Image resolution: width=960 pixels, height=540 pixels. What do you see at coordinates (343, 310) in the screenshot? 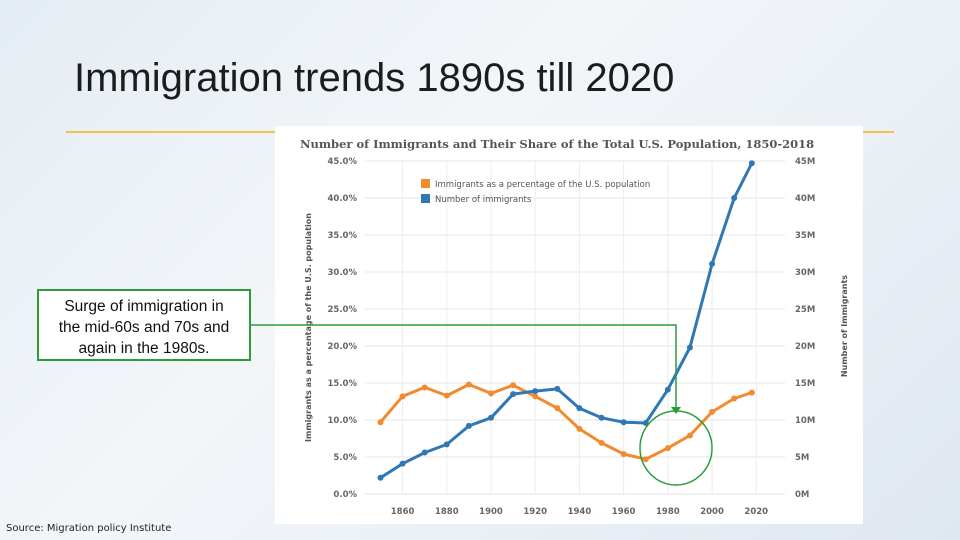
I see `y-left-tick-label: 25.0%` at bounding box center [343, 310].